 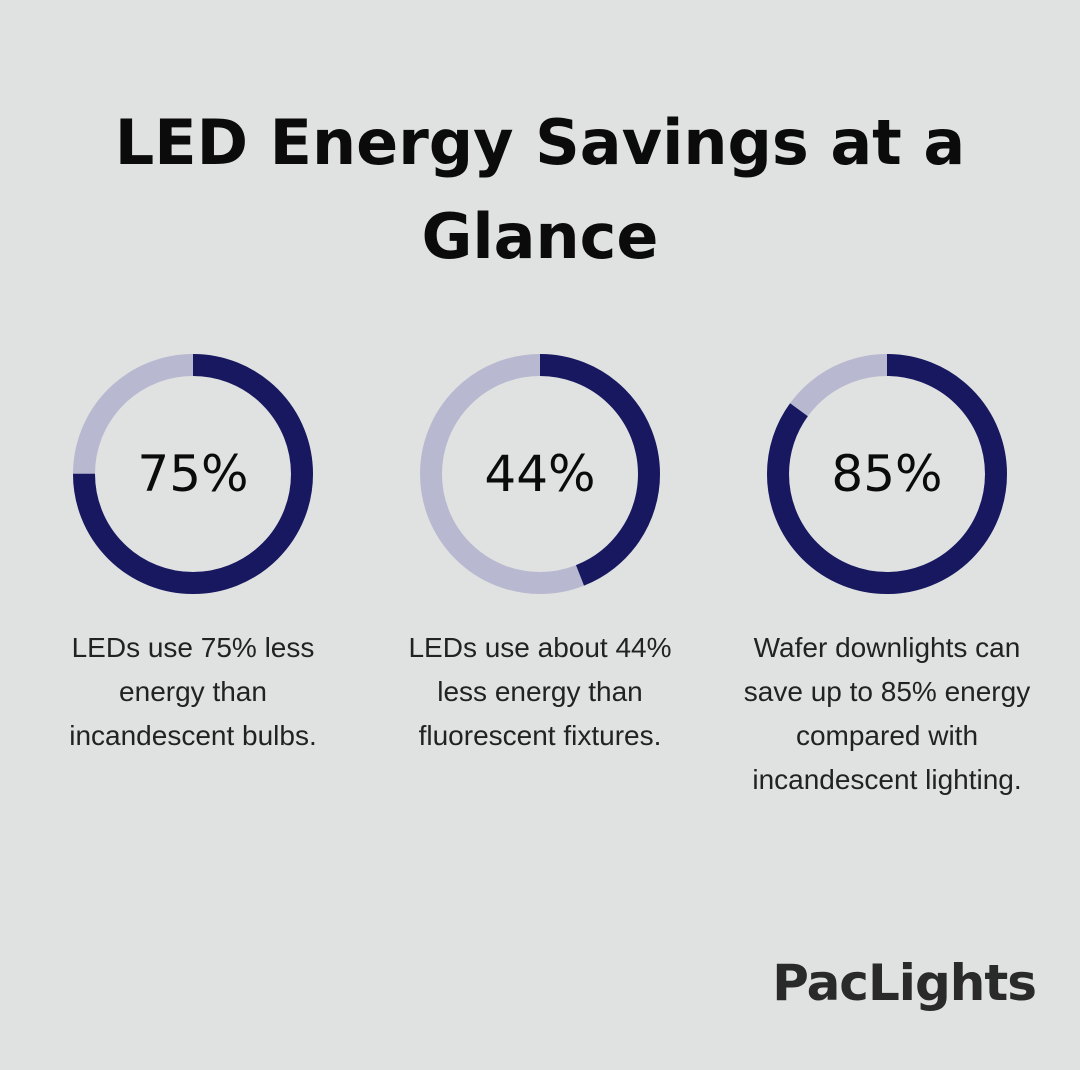 What do you see at coordinates (904, 983) in the screenshot?
I see `paclights-logo: PacLights` at bounding box center [904, 983].